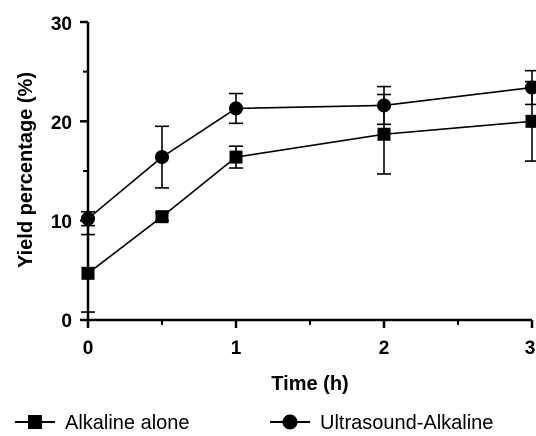 The height and width of the screenshot is (436, 536). Describe the element at coordinates (530, 348) in the screenshot. I see `x-tick-label-3: 3` at that location.